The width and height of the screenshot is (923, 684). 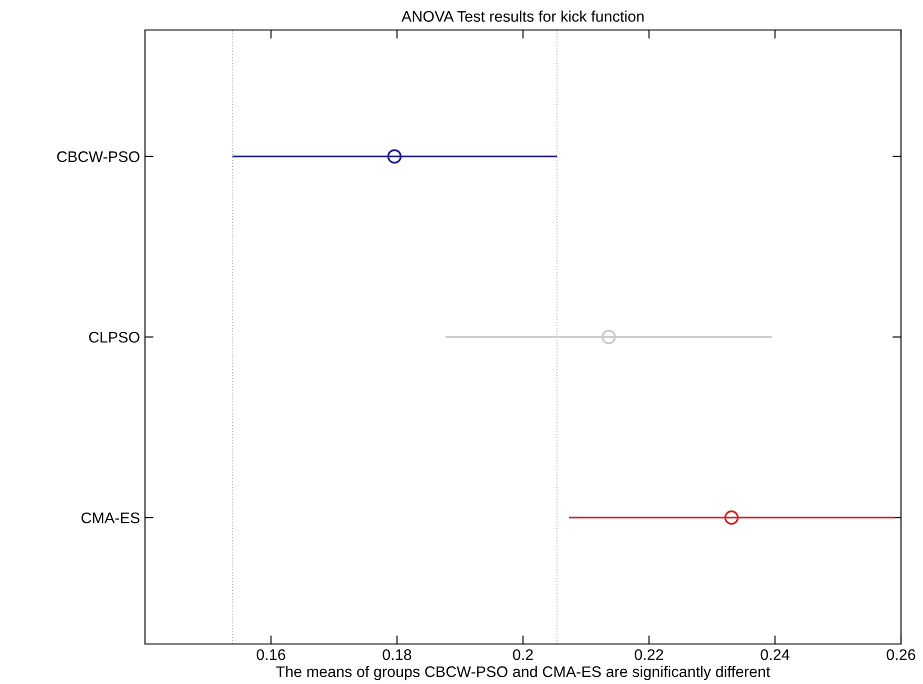 I want to click on x-tick-label: 0.2, so click(x=522, y=654).